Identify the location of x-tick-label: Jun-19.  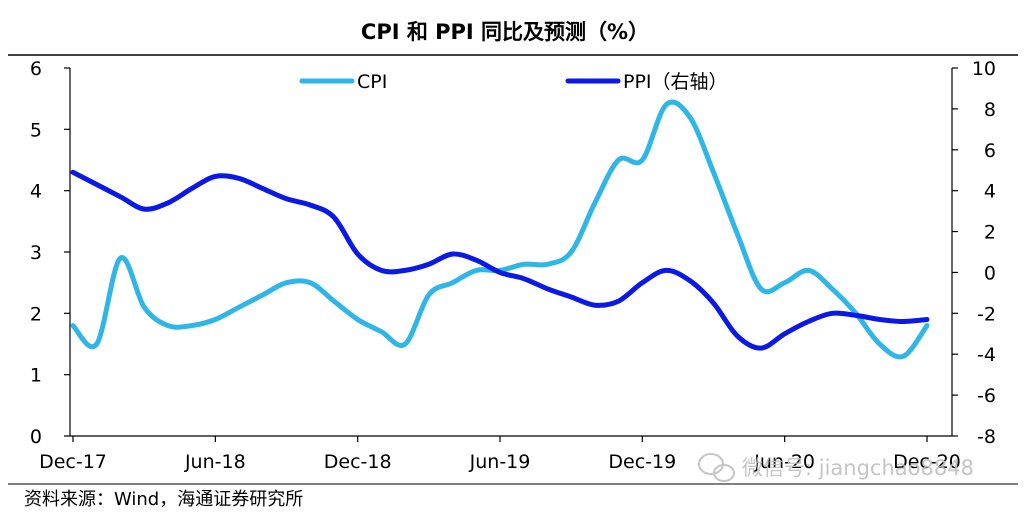
(500, 462).